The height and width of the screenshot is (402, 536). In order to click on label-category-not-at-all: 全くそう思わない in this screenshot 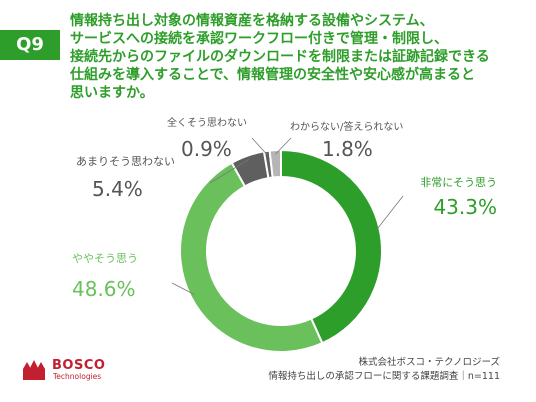, I will do `click(207, 122)`.